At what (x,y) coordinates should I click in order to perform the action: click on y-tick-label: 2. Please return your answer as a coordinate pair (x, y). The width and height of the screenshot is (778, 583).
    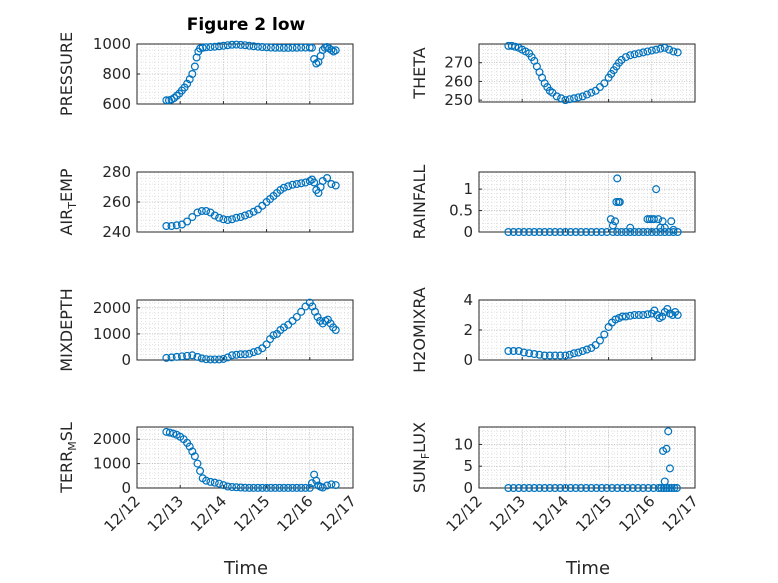
    Looking at the image, I should click on (468, 330).